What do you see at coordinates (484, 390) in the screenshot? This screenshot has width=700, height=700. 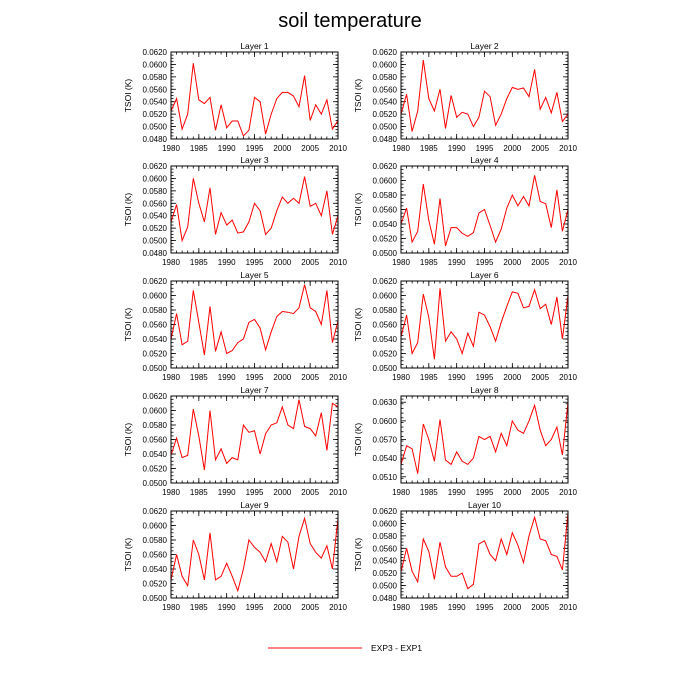 I see `panel-title: Layer 8` at bounding box center [484, 390].